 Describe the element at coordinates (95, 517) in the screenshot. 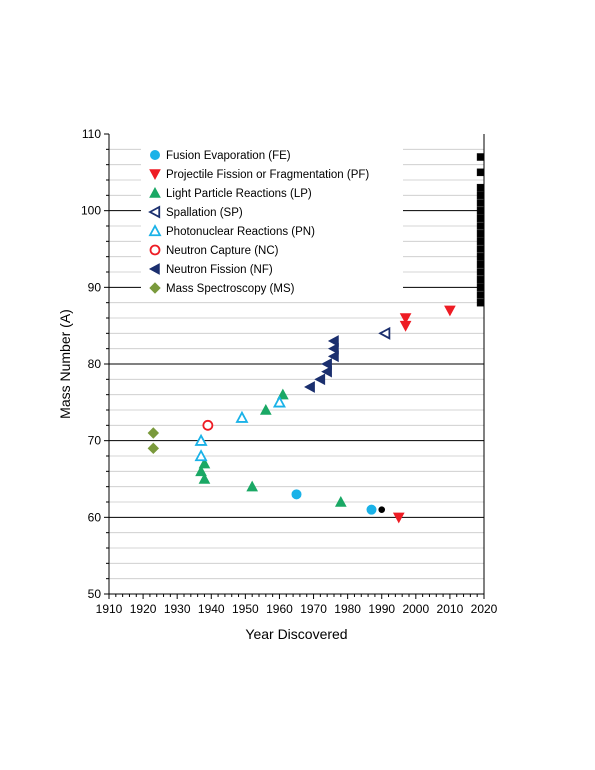

I see `y-tick-label: 60` at that location.